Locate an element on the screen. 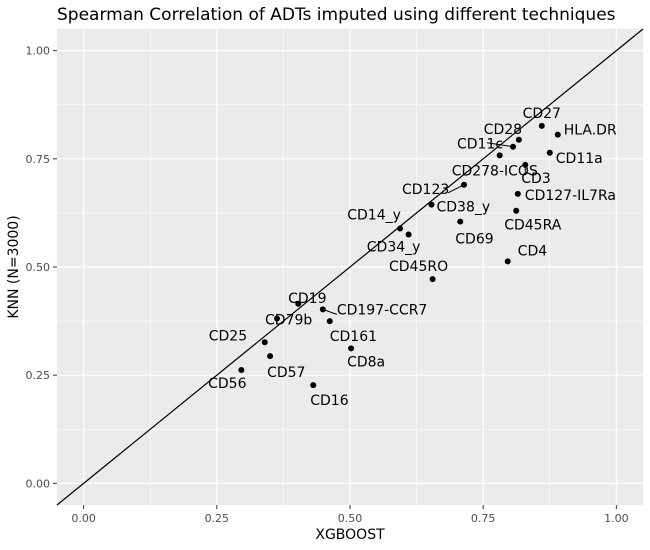 This screenshot has width=650, height=550. point-label-CD3: CD3 is located at coordinates (535, 179).